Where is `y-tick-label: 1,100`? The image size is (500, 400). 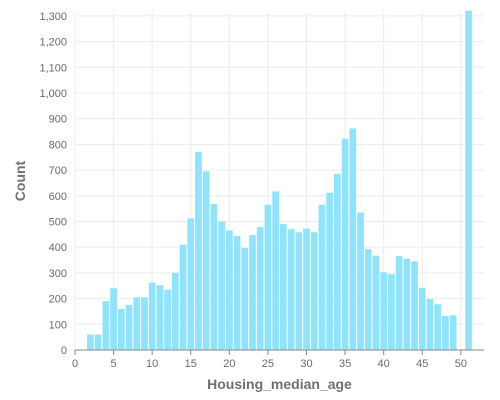
y-tick-label: 1,100 is located at coordinates (53, 68).